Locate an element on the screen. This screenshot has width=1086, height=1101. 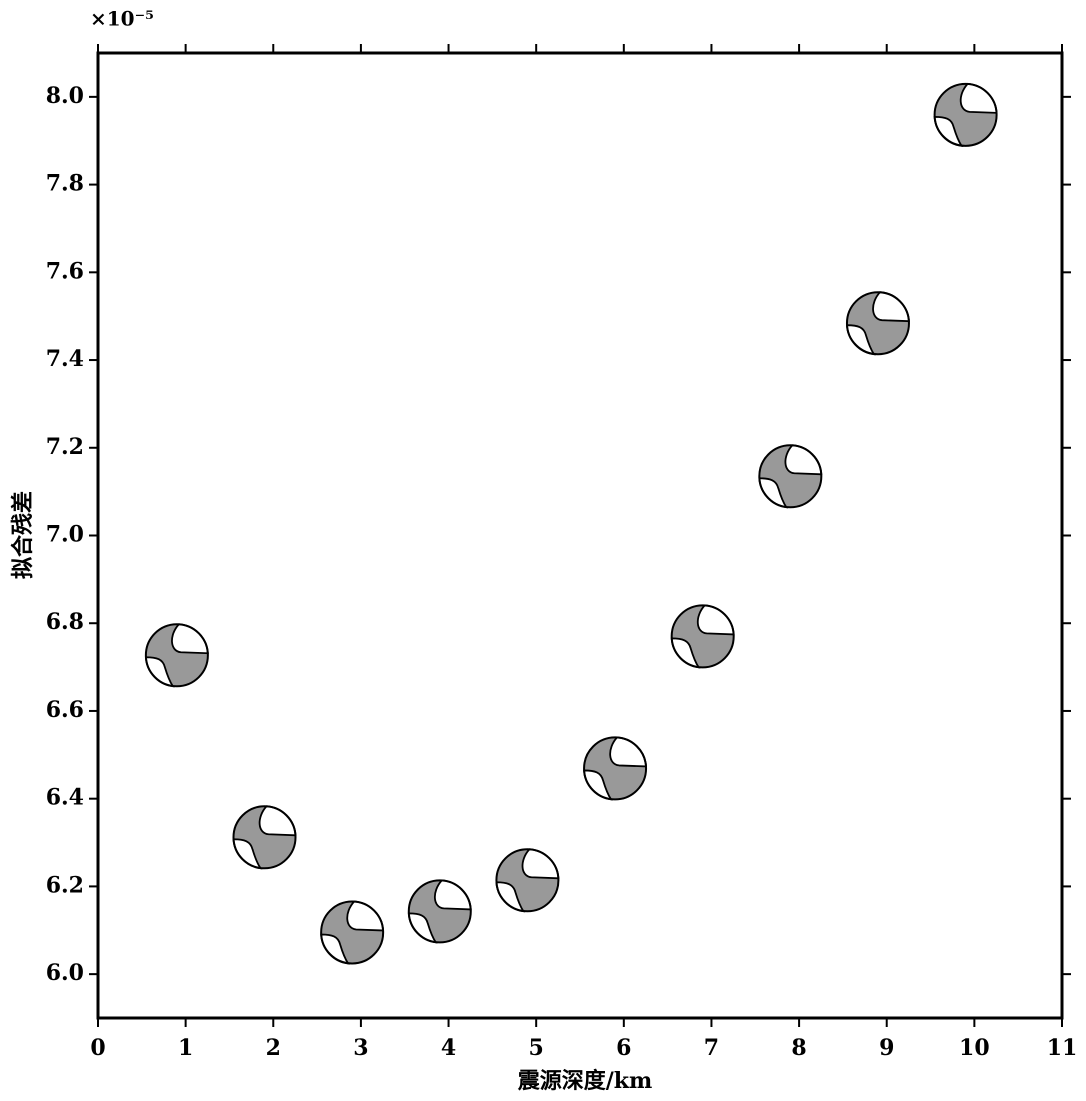
x-axis-title: 震源深度/km is located at coordinates (585, 1081).